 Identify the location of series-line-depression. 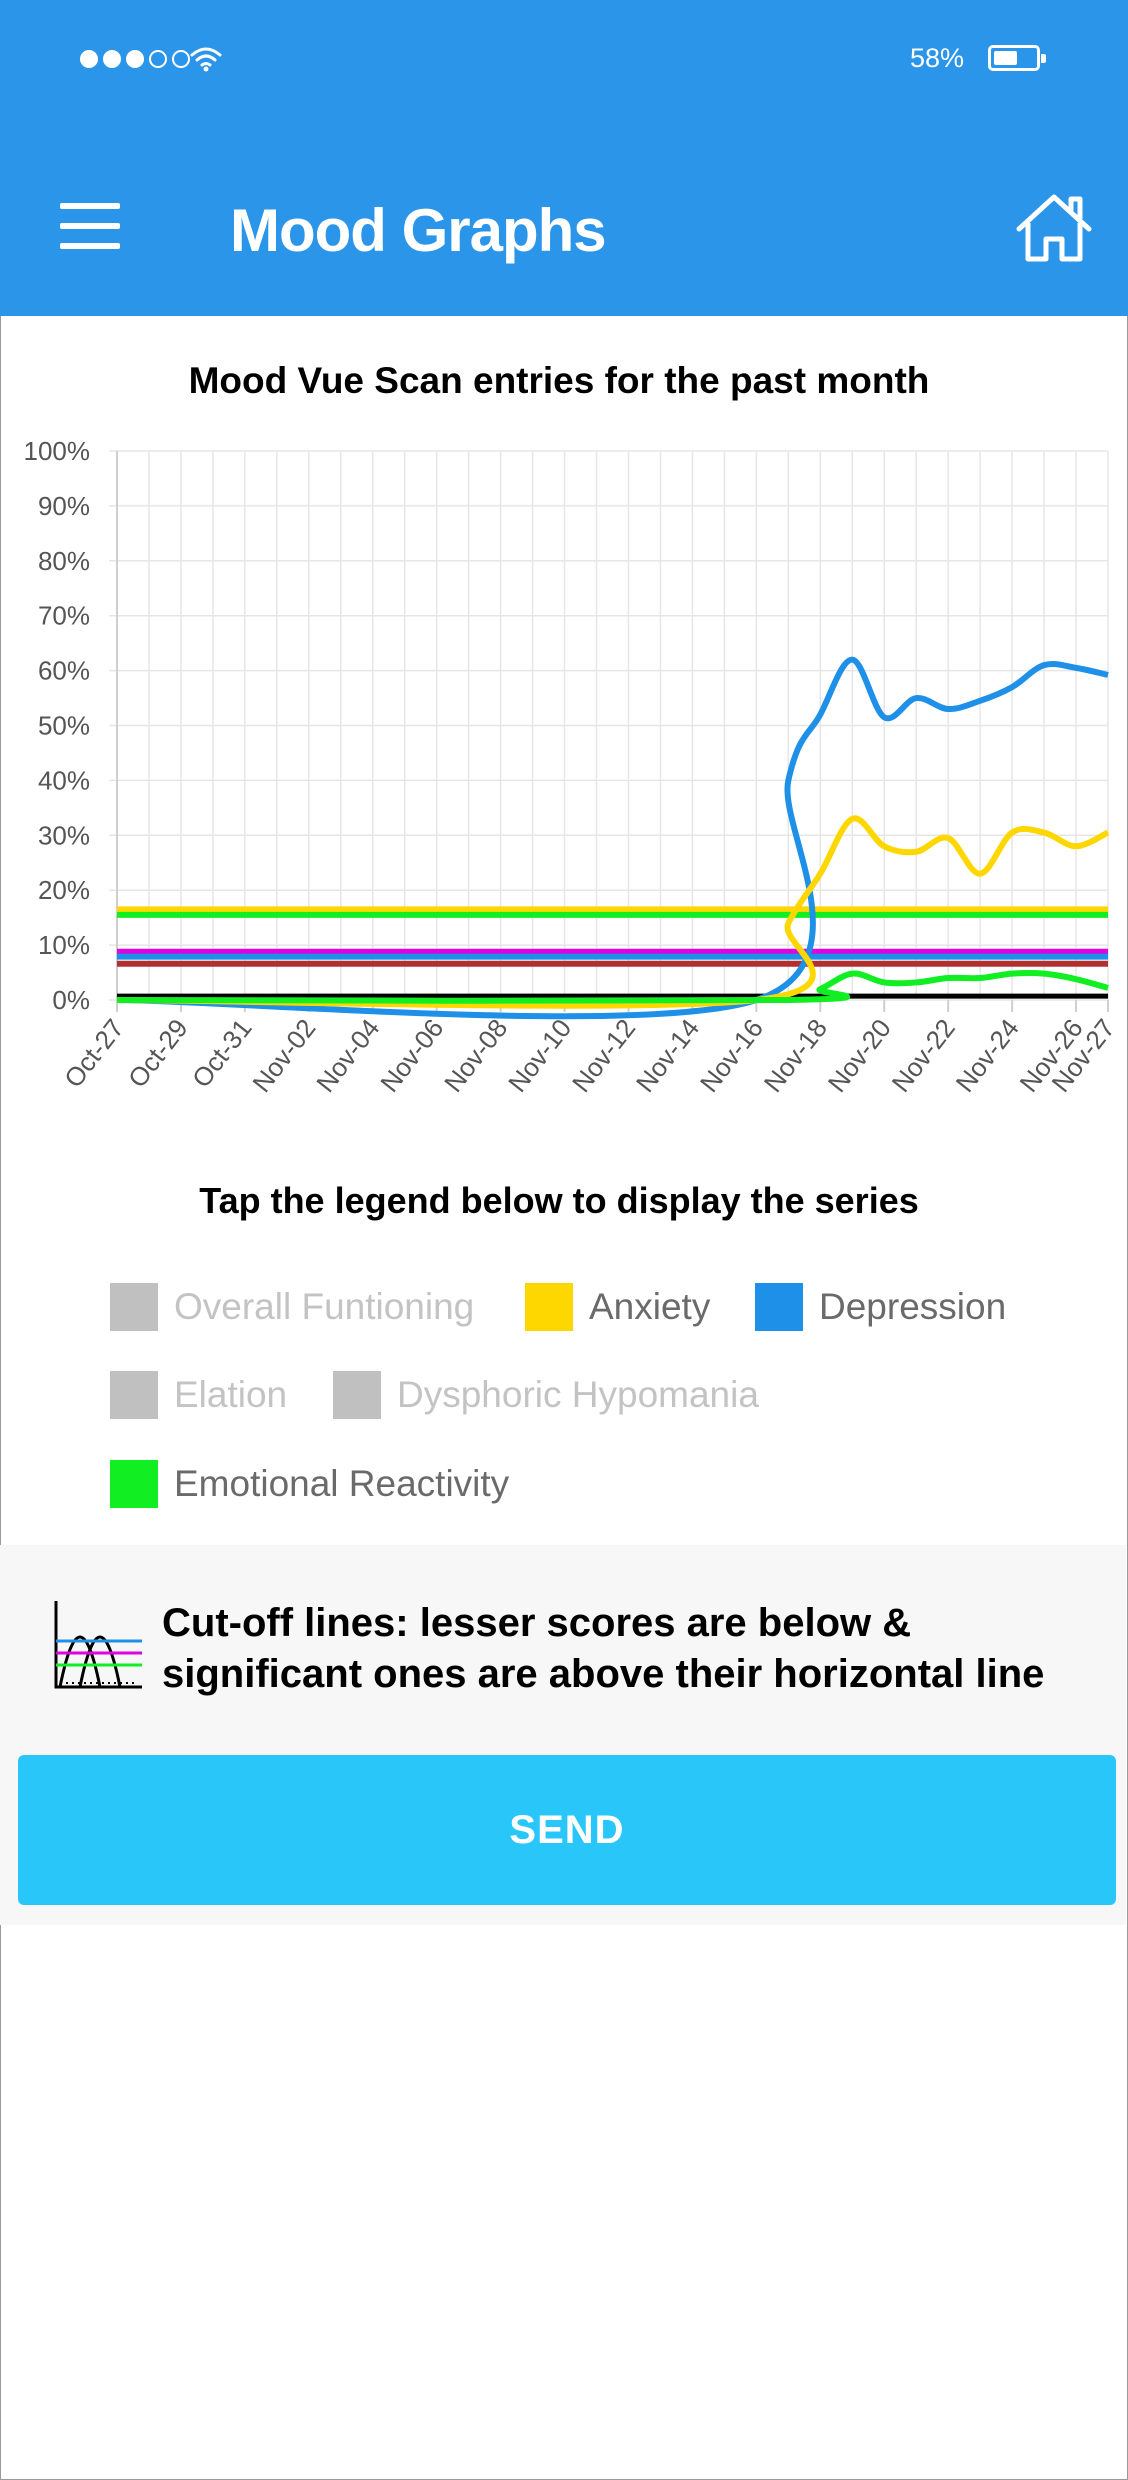
(612, 838).